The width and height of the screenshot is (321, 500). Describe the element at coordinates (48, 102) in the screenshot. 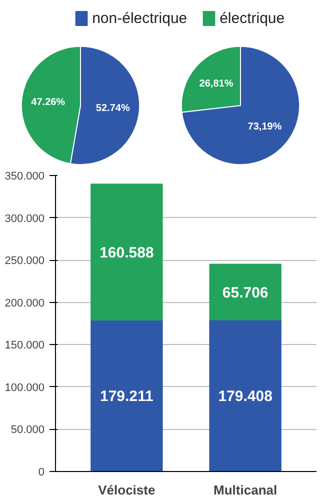

I see `data-label: 47.26%` at that location.